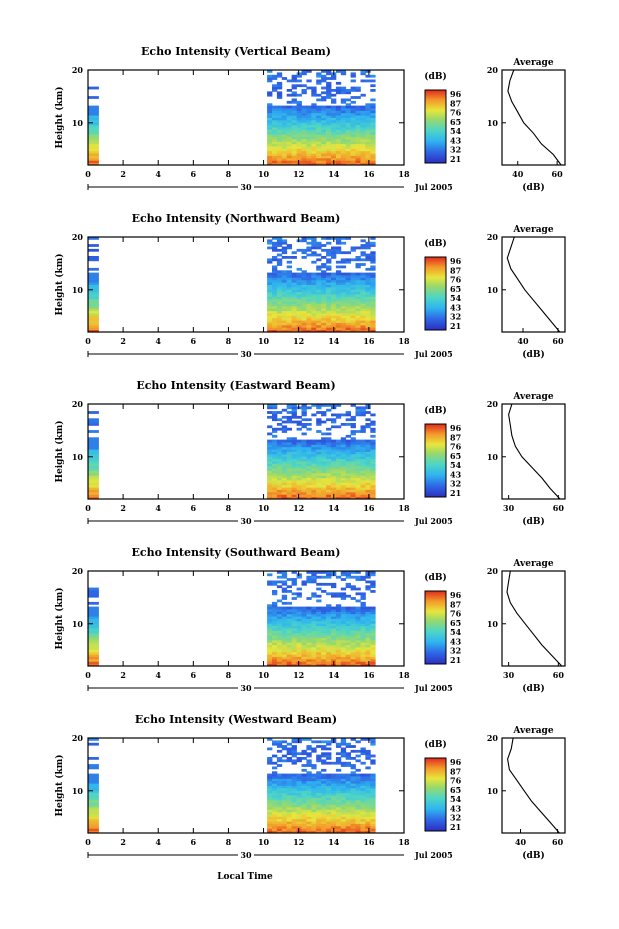  I want to click on colorbar-tick-label: 96, so click(456, 428).